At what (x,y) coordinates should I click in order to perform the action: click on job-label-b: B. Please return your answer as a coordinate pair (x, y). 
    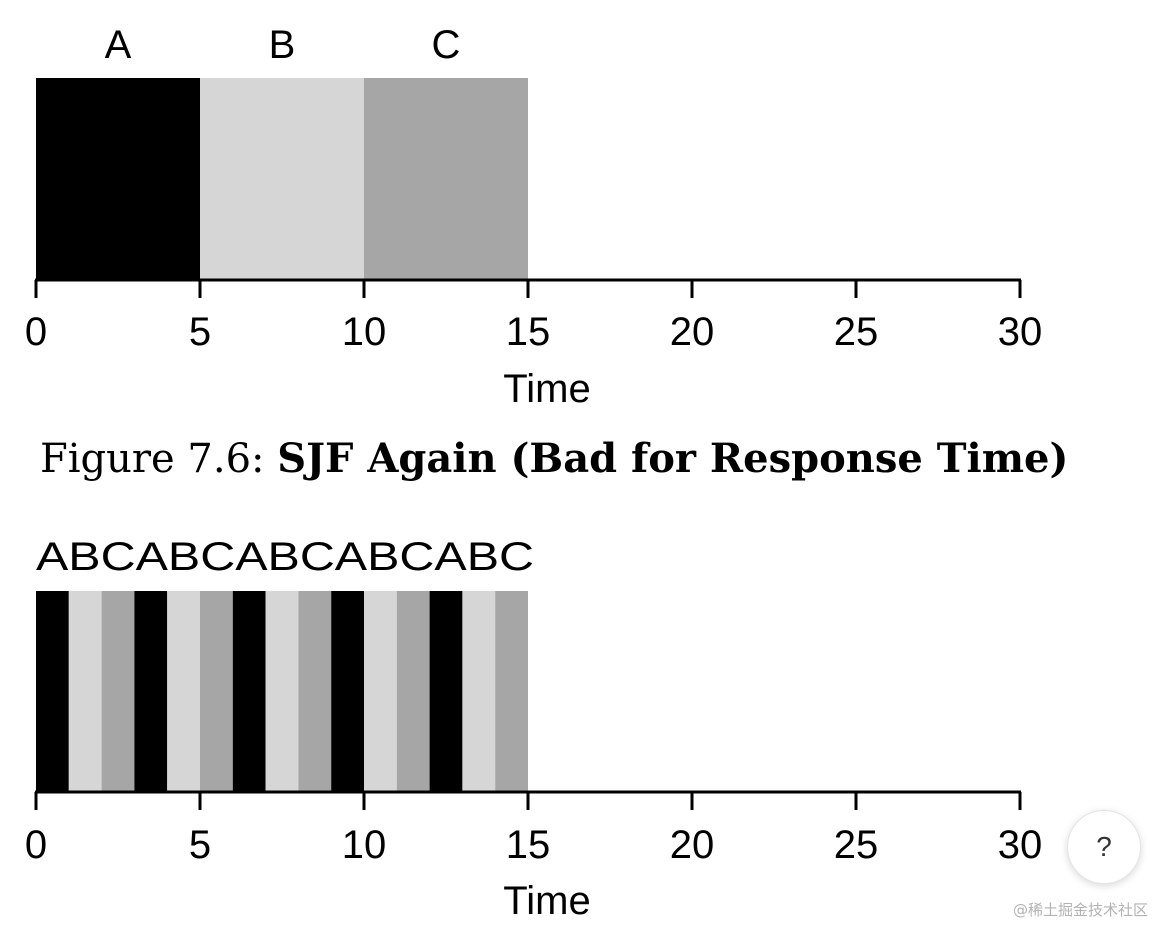
    Looking at the image, I should click on (282, 45).